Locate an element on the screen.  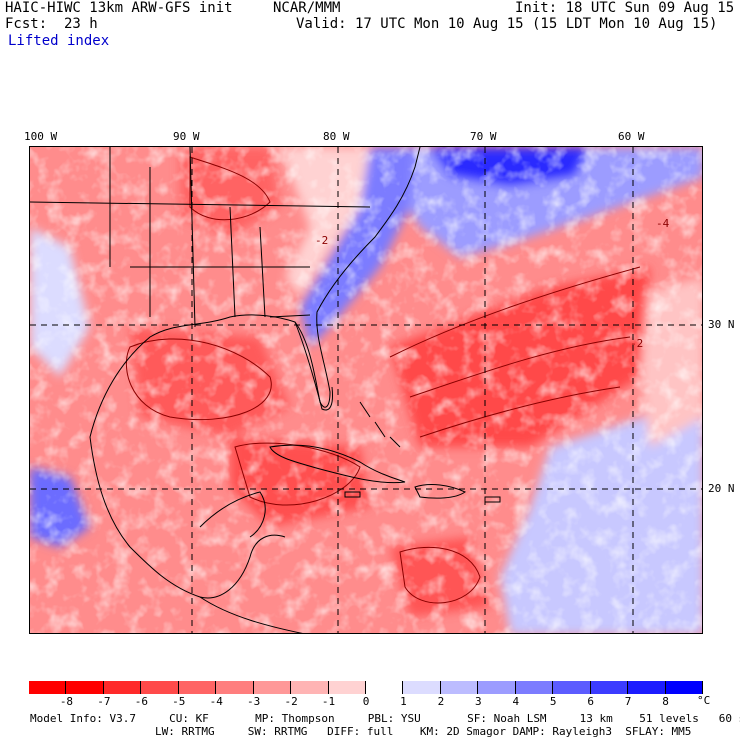
colorbar-level-label: -2 is located at coordinates (291, 701).